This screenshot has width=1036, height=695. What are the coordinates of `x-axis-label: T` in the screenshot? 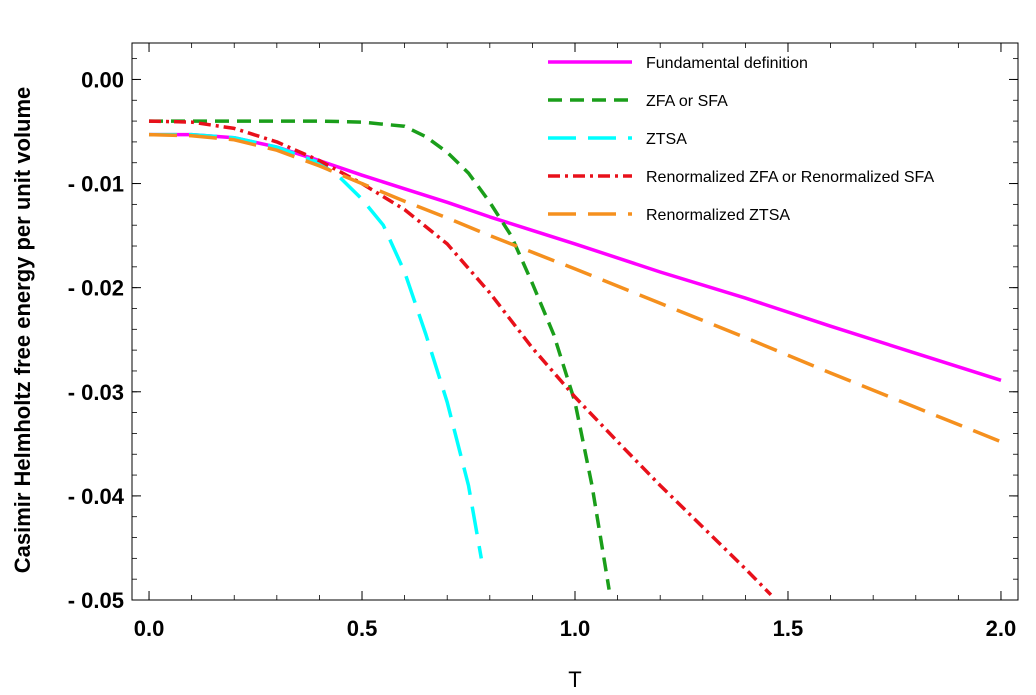 It's located at (574, 679).